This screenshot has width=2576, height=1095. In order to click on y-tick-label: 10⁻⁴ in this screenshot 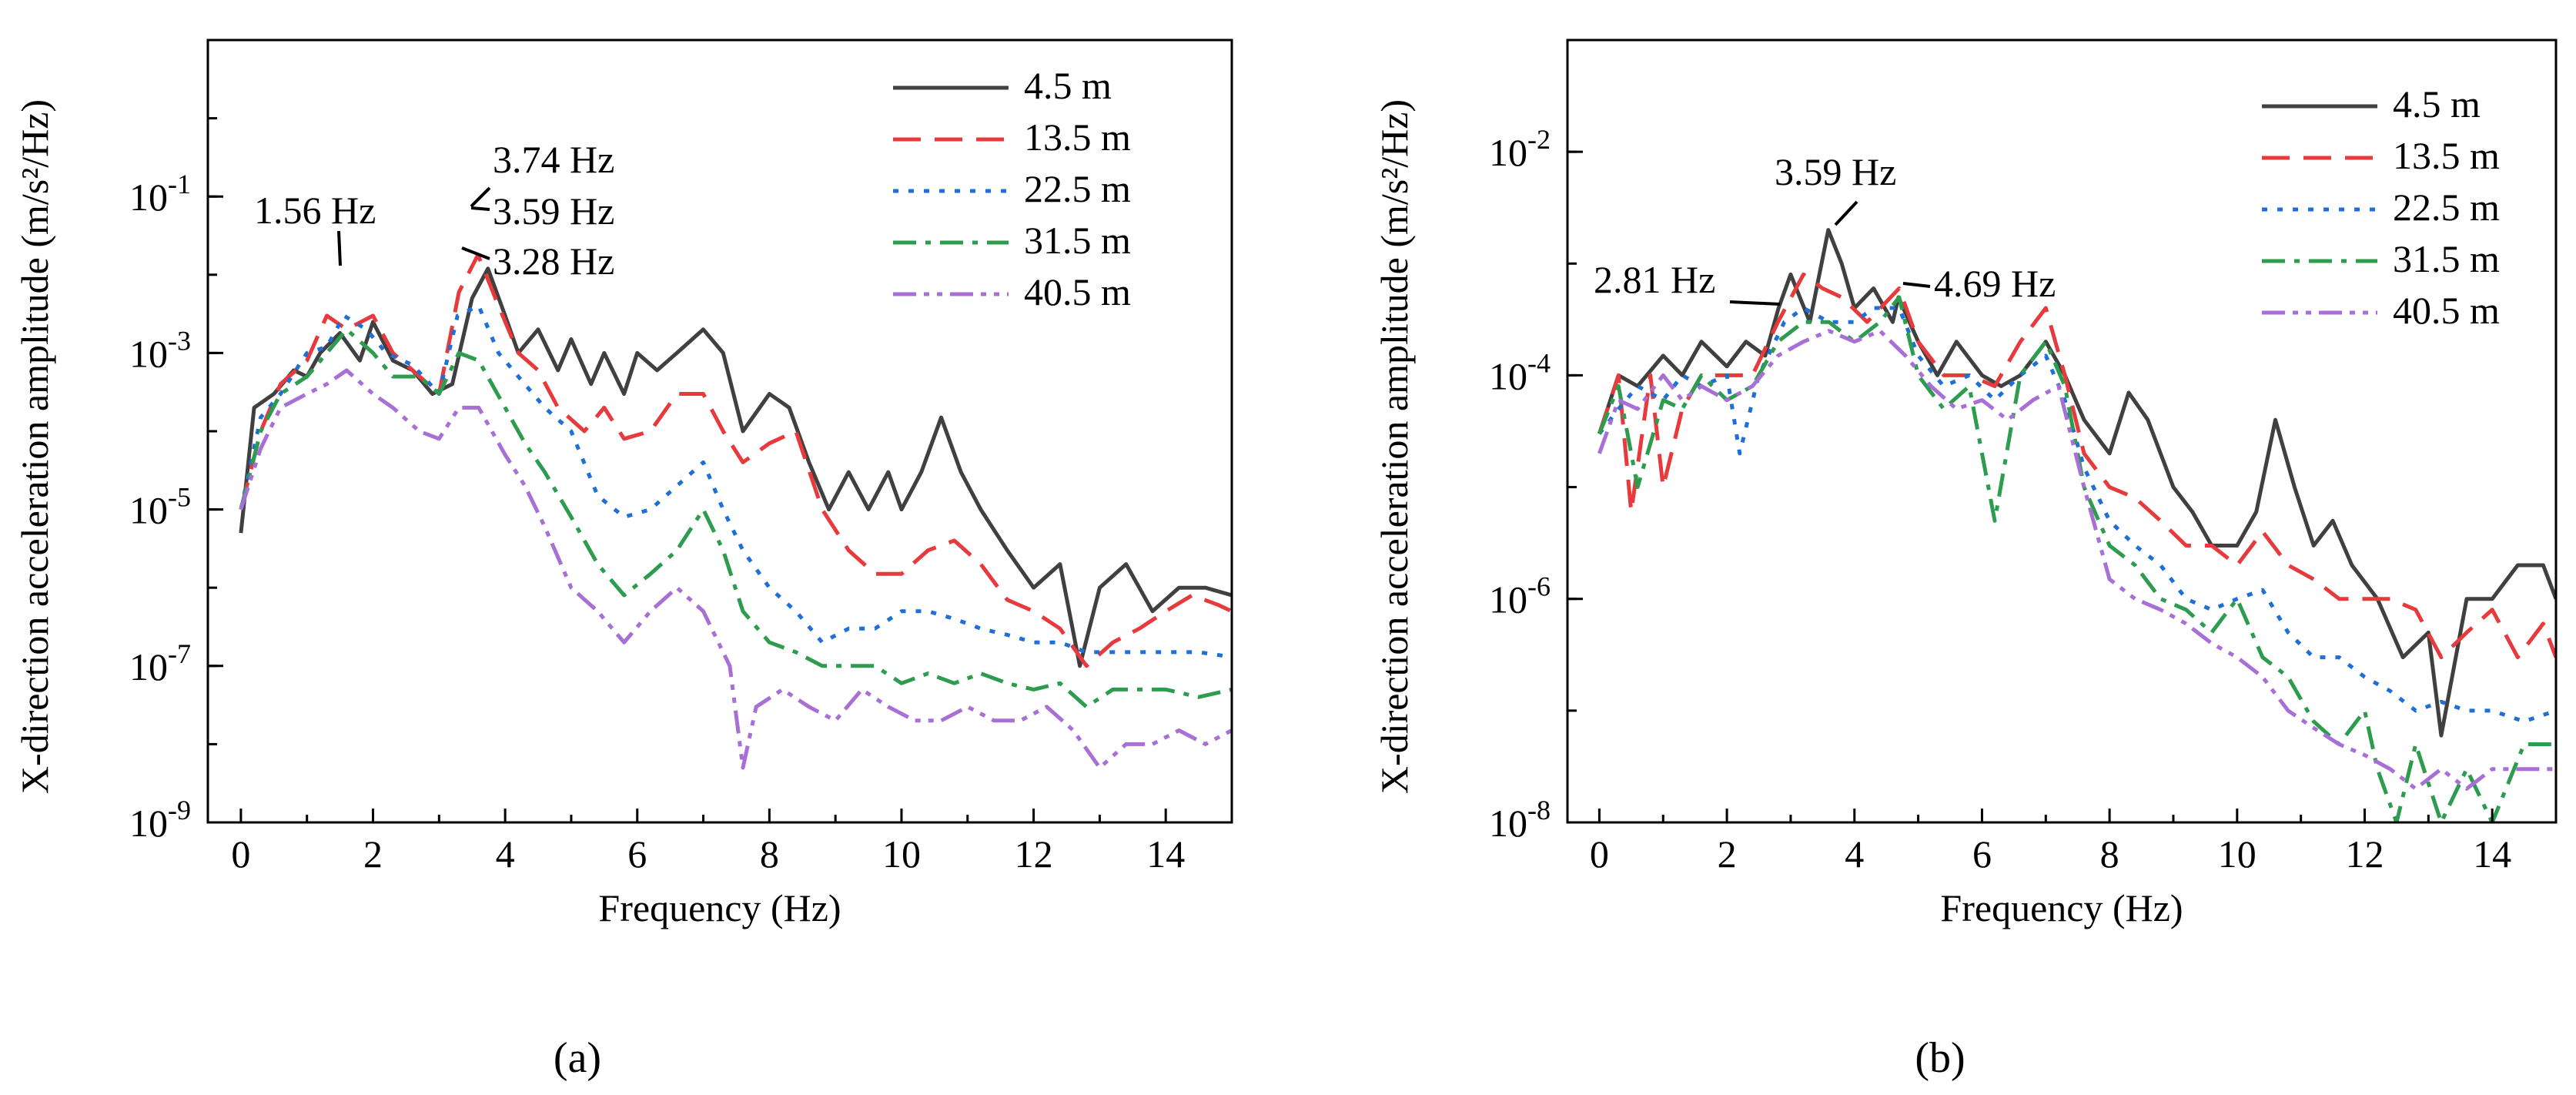, I will do `click(1520, 372)`.